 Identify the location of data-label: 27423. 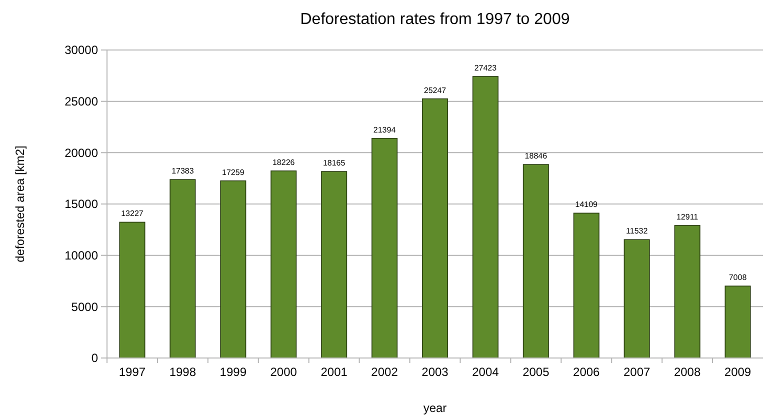
(486, 67).